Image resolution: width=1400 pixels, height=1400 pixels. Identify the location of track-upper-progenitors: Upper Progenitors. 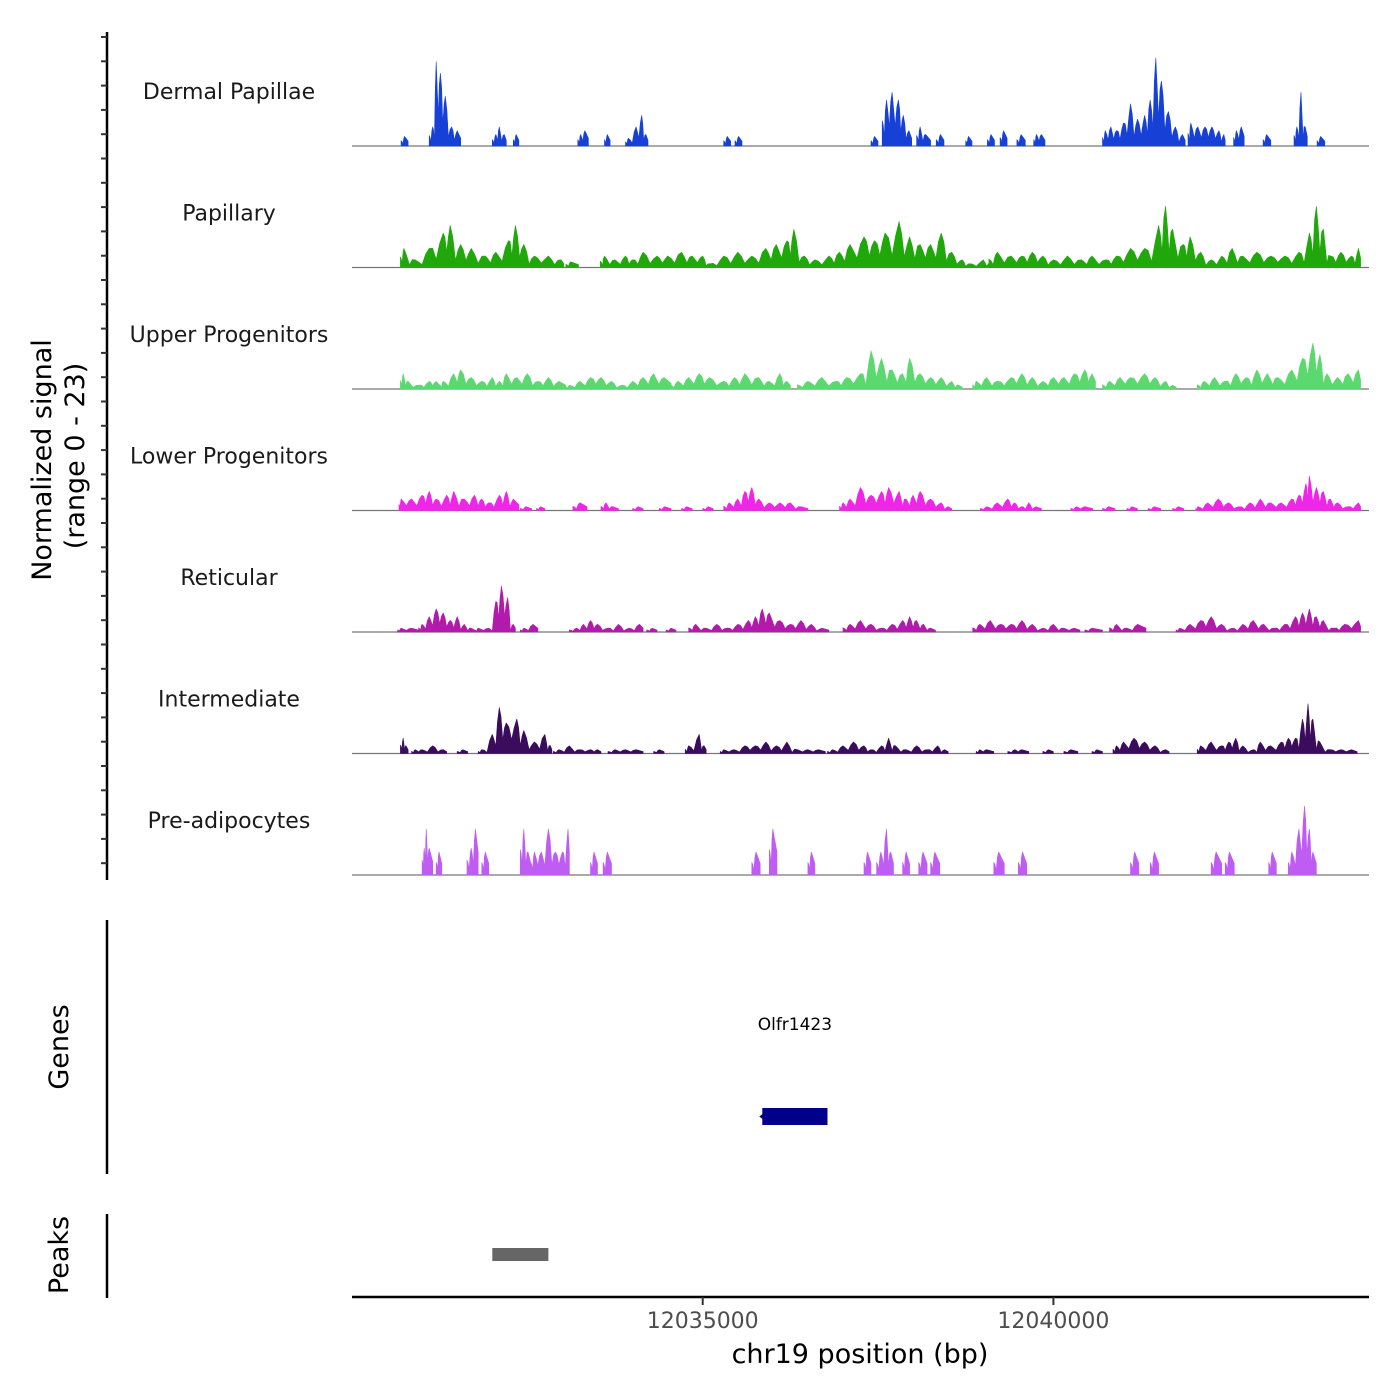
(749, 356).